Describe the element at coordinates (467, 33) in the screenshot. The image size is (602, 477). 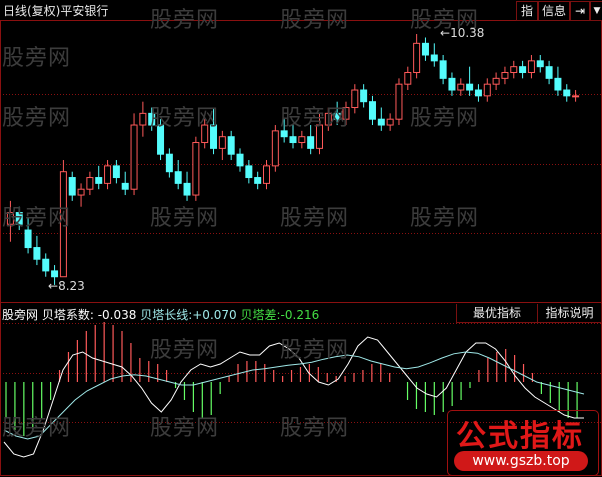
I see `high-price-label: 10.38` at that location.